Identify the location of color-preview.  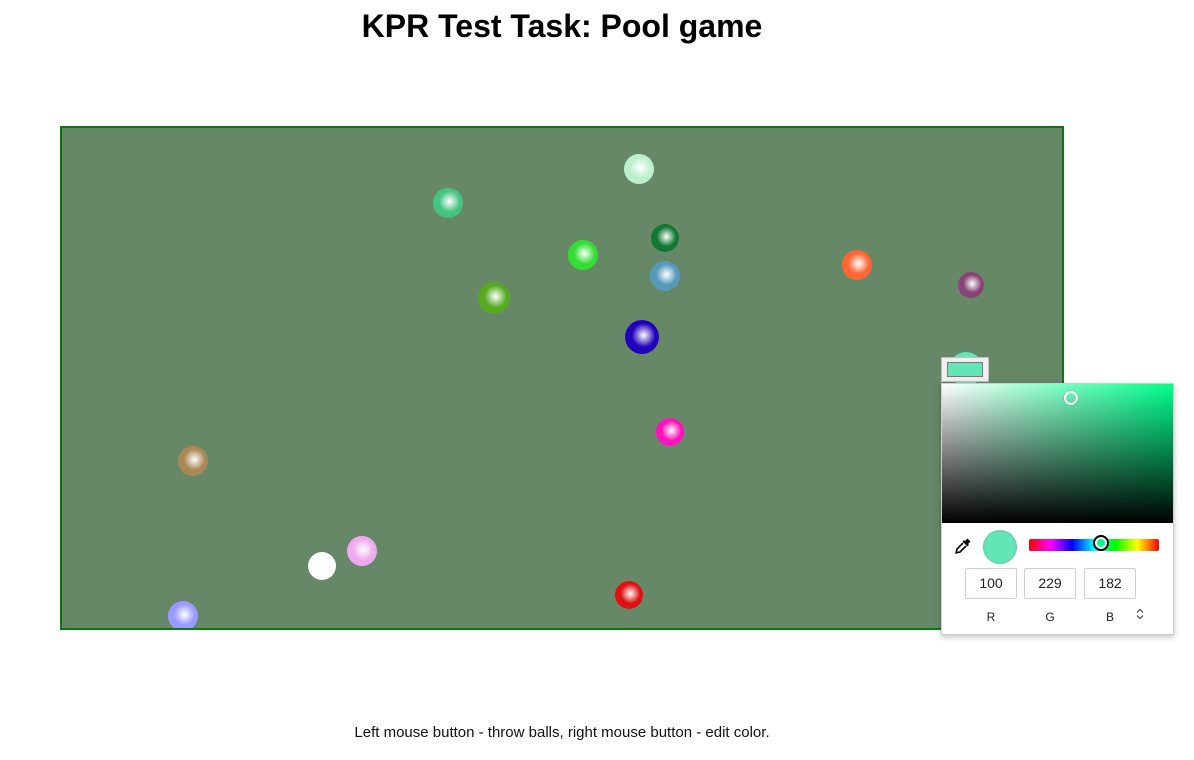
(1000, 547).